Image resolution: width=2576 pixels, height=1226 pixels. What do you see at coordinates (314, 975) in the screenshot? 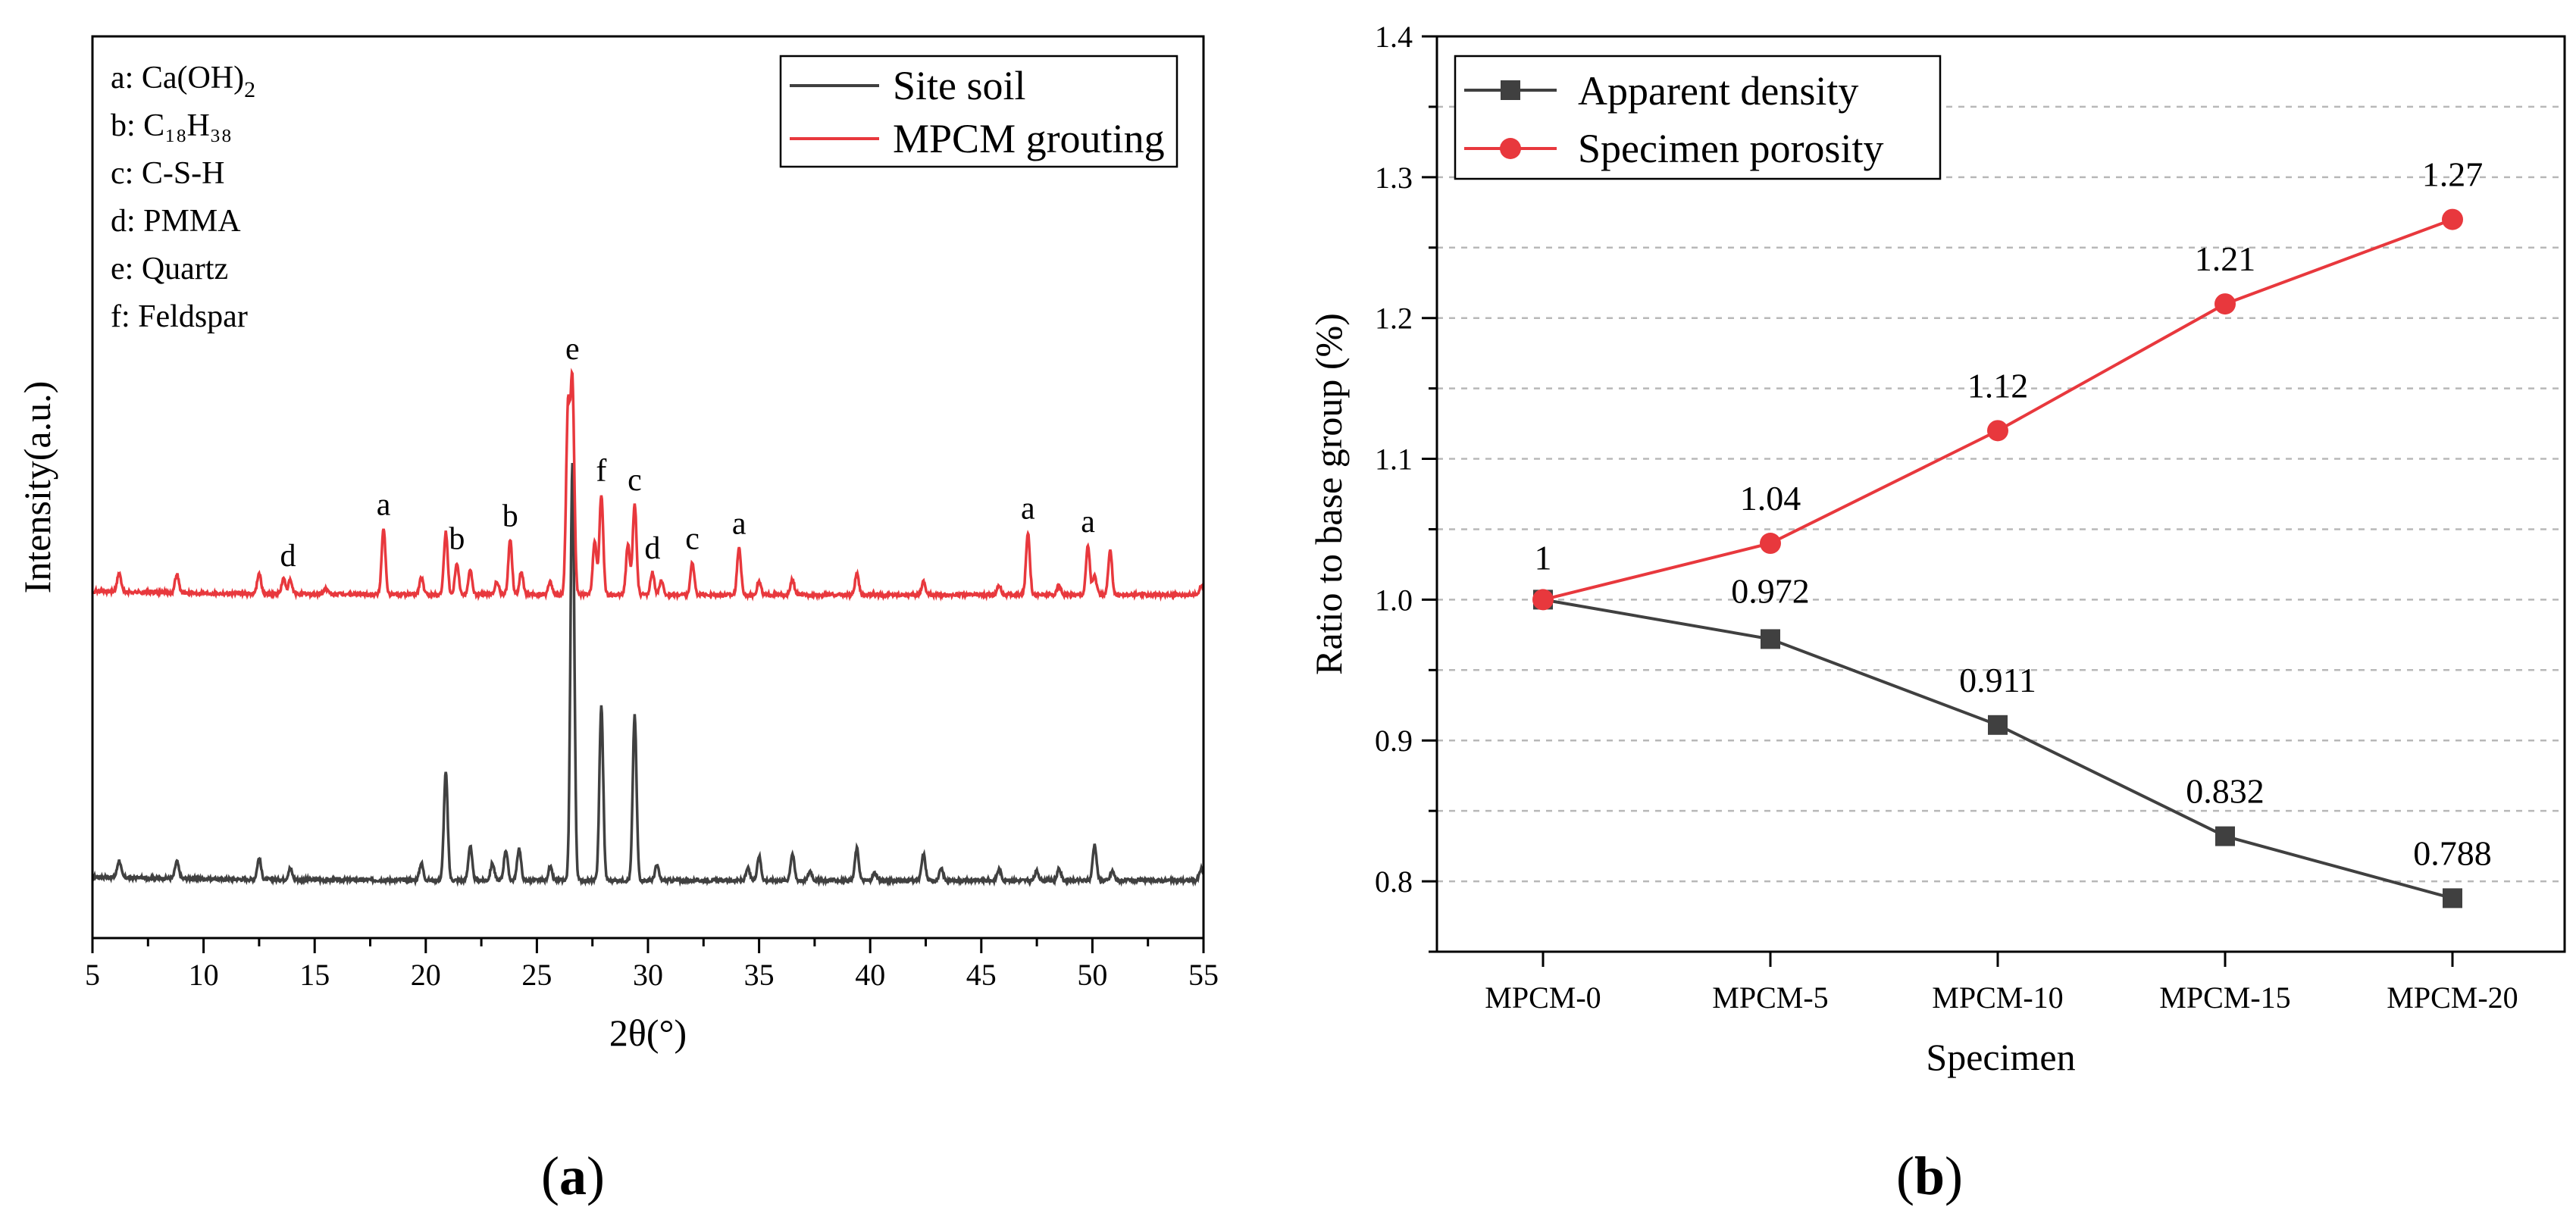
I see `xrd-x-tick-label: 15` at bounding box center [314, 975].